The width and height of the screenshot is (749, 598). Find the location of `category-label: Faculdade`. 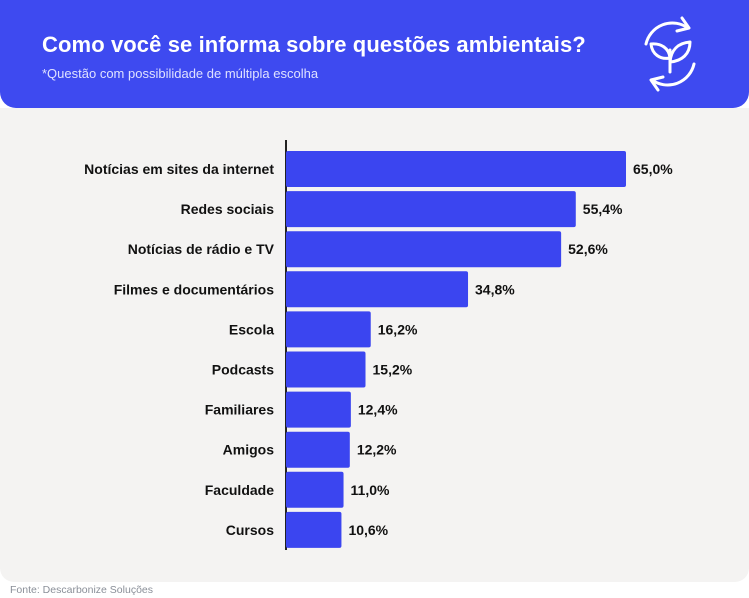

category-label: Faculdade is located at coordinates (239, 490).